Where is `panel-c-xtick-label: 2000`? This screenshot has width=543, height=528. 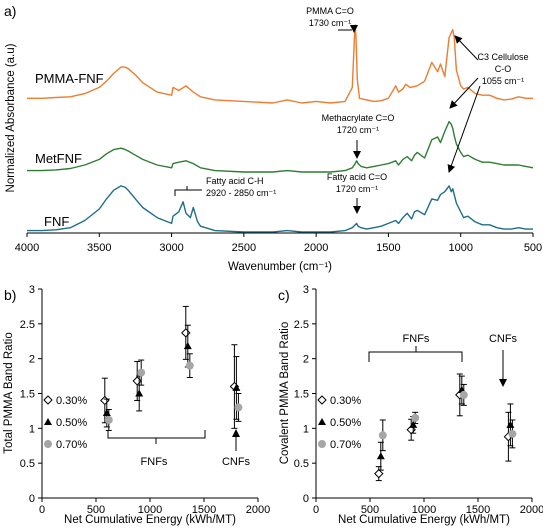 panel-c-xtick-label: 2000 is located at coordinates (531, 510).